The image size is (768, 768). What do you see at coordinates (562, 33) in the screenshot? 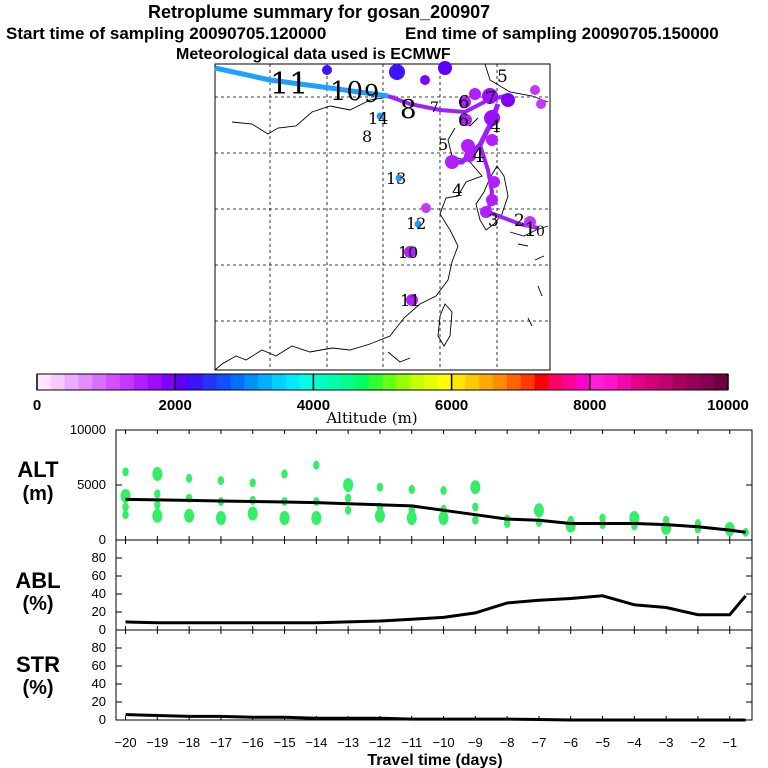
I see `end-time-label: End time of sampling 20090705.150000` at bounding box center [562, 33].